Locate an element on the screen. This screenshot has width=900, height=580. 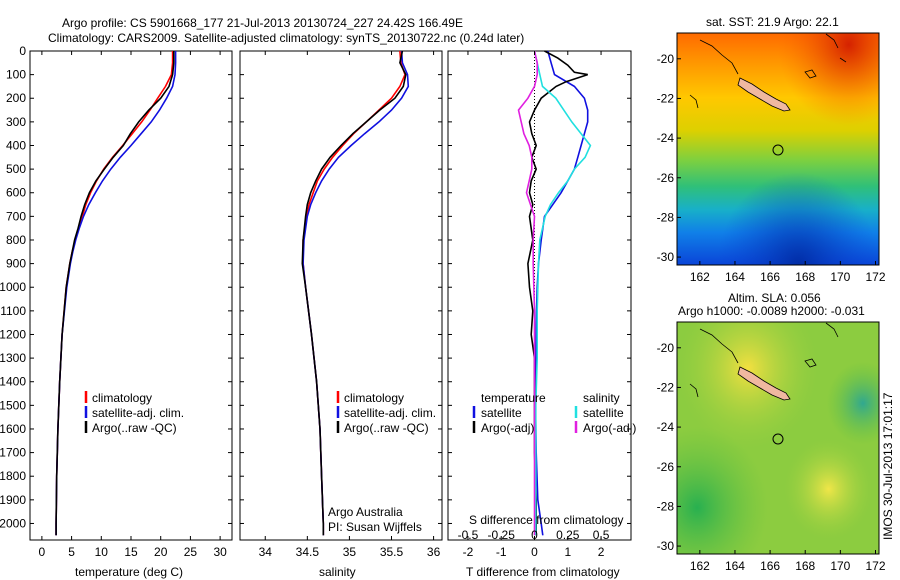
x-tick-label: 20 is located at coordinates (161, 552).